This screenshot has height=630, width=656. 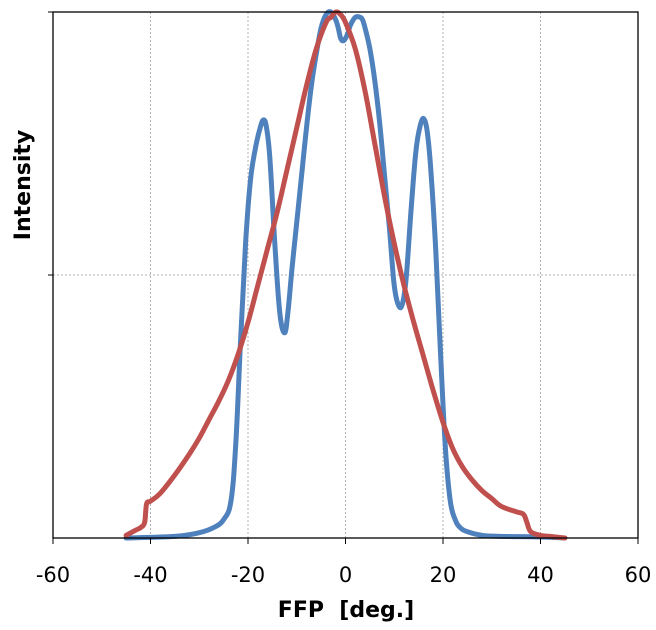 What do you see at coordinates (344, 562) in the screenshot?
I see `x-axis-ticks: -60 -40 -20 0 20 40 60` at bounding box center [344, 562].